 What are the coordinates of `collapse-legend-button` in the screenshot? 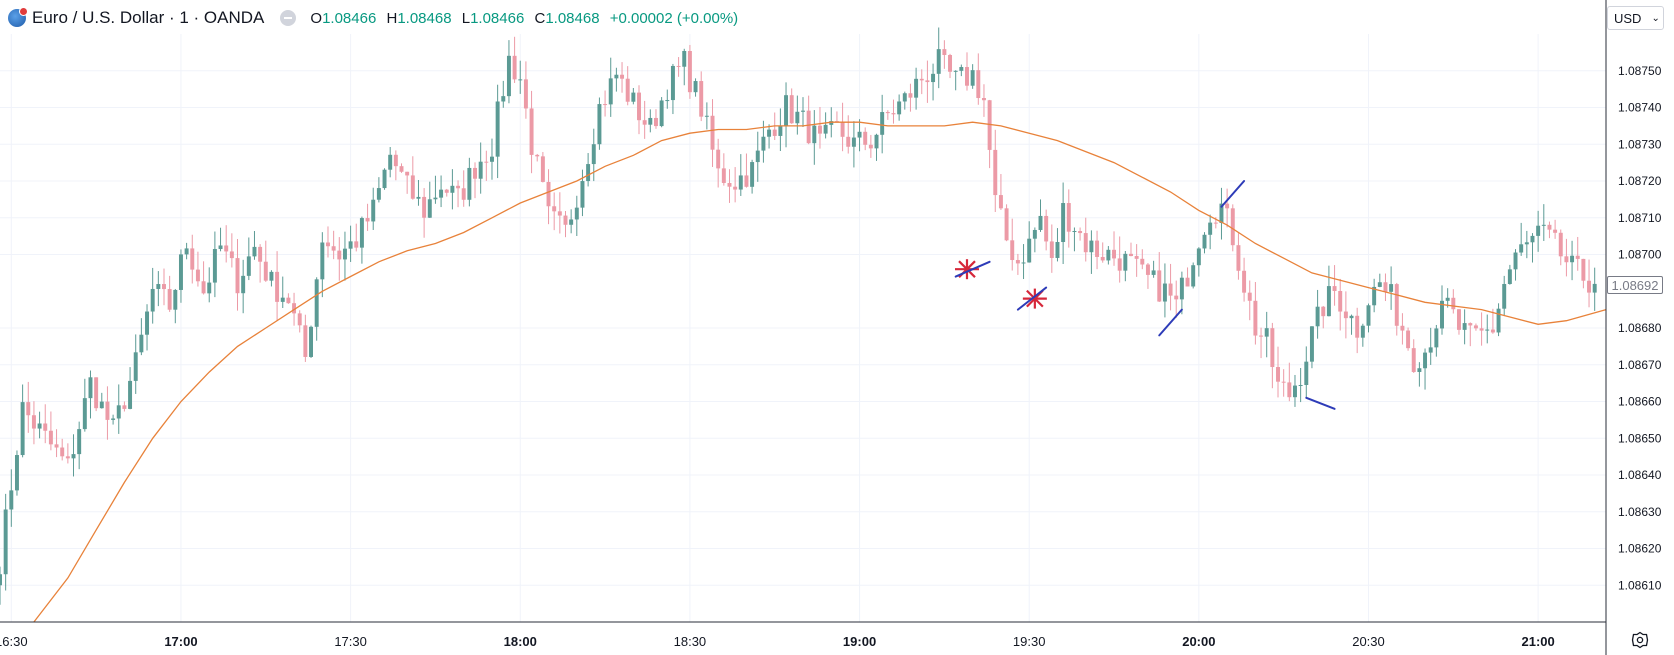 It's located at (288, 18).